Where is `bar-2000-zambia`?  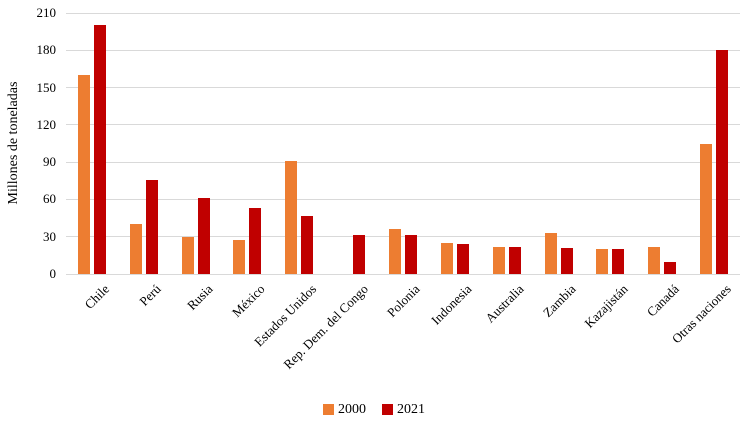
bar-2000-zambia is located at coordinates (550, 253).